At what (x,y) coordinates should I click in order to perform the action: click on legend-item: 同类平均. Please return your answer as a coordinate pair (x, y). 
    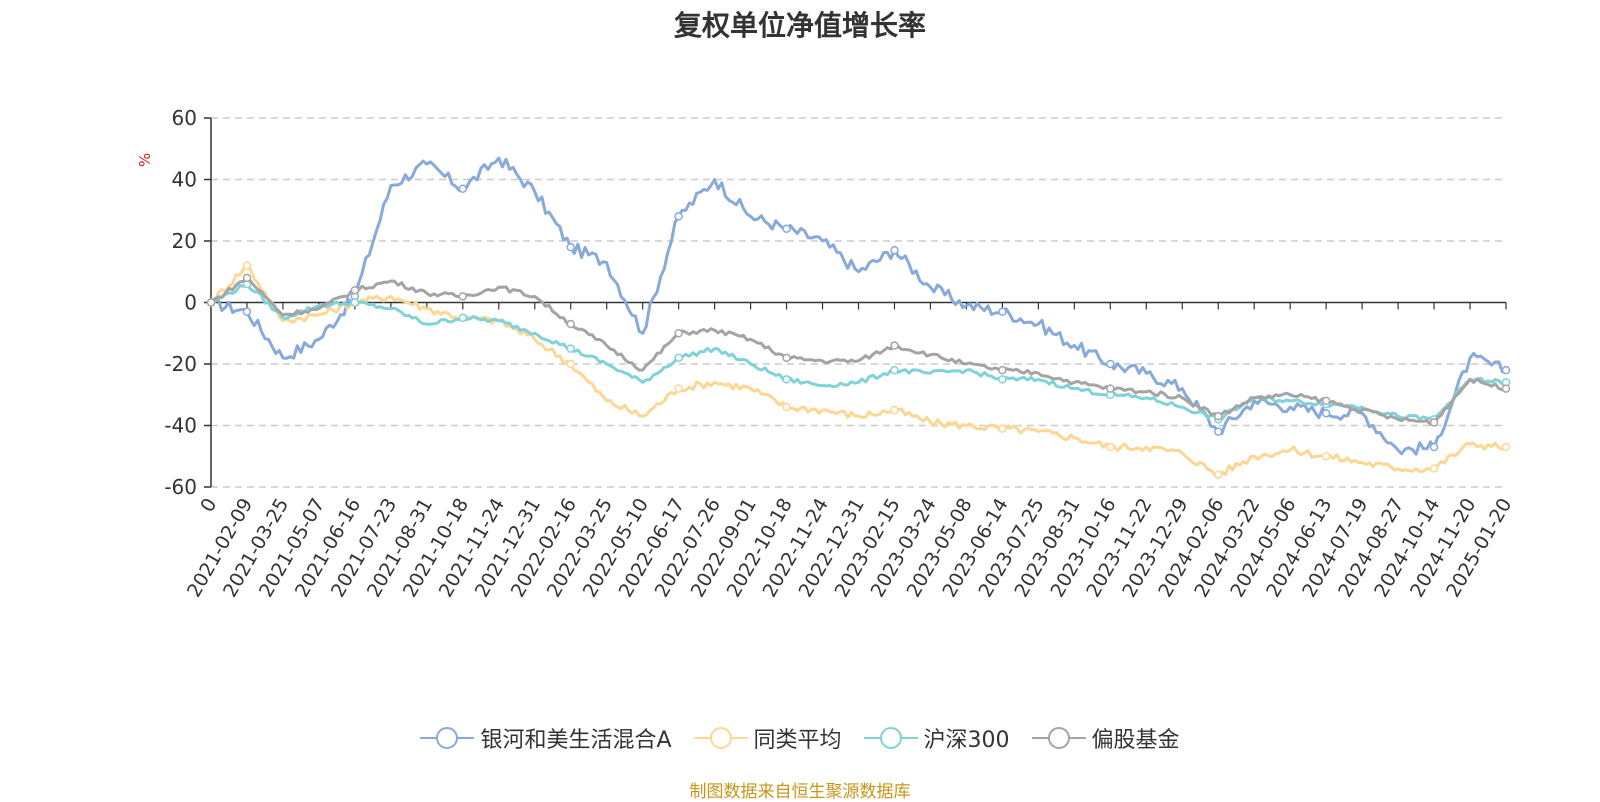
    Looking at the image, I should click on (767, 738).